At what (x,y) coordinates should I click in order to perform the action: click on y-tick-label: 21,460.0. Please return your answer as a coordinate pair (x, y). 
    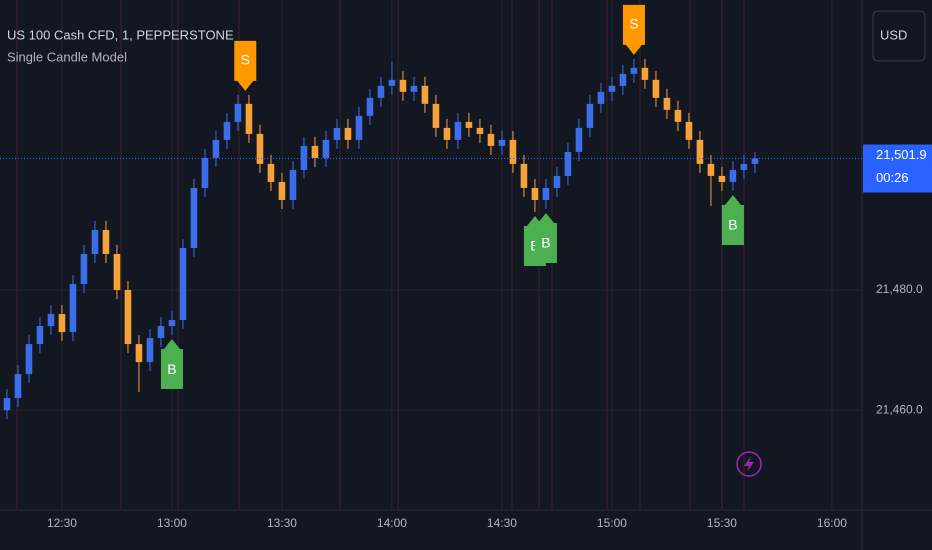
    Looking at the image, I should click on (899, 409).